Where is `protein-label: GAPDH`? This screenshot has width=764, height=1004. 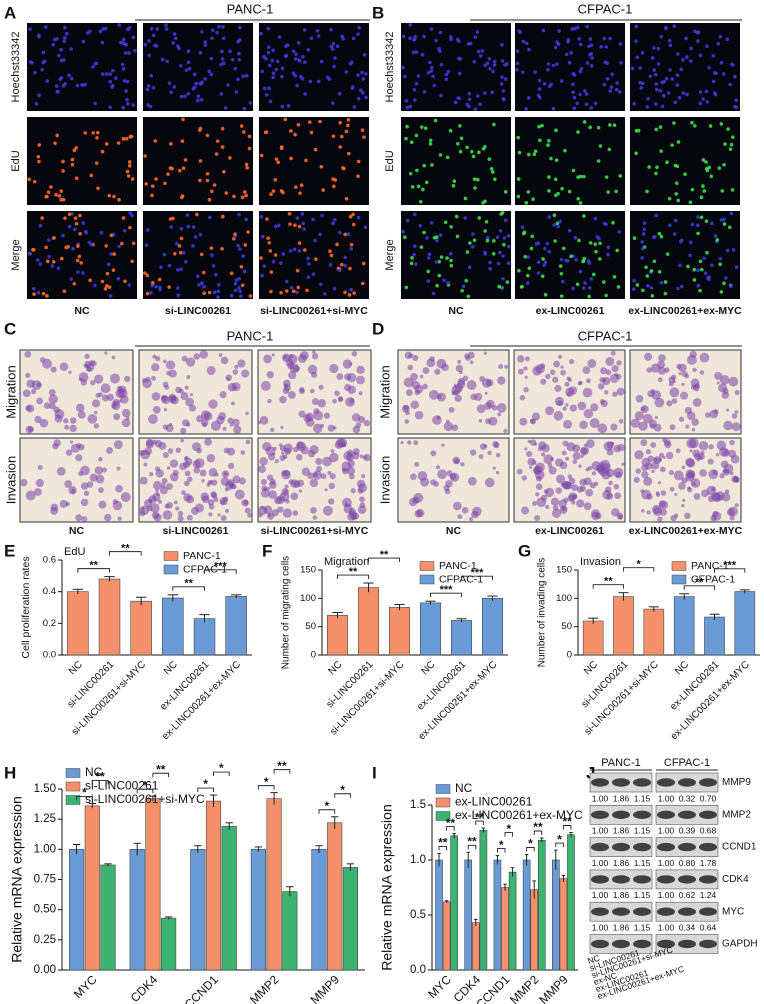
protein-label: GAPDH is located at coordinates (740, 944).